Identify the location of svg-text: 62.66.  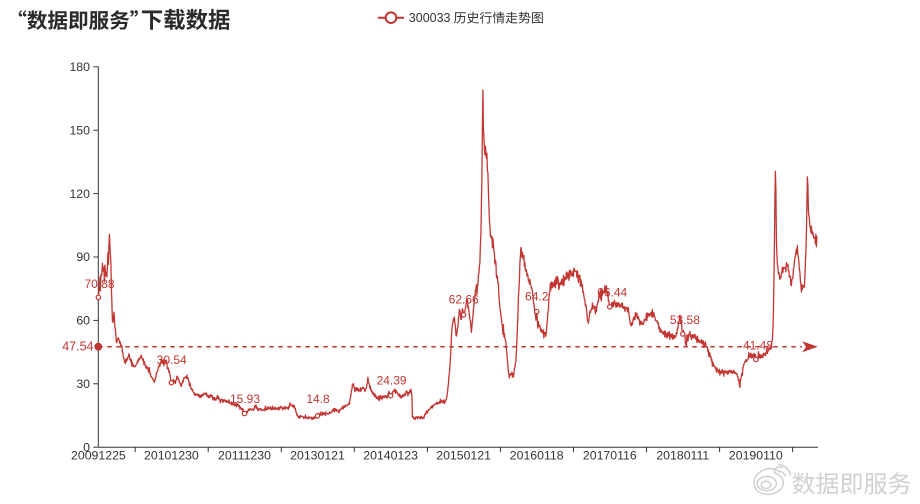
(464, 299).